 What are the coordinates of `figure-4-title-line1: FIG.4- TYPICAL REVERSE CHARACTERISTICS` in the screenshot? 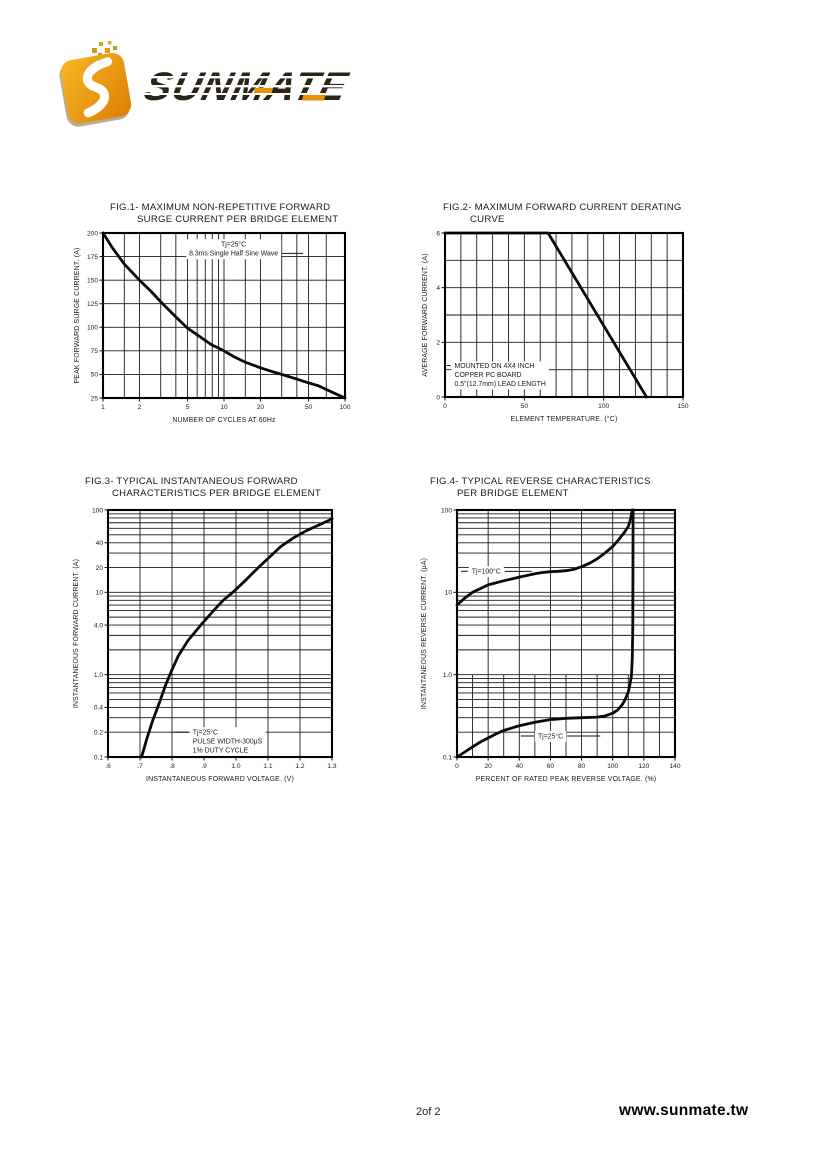 It's located at (540, 481).